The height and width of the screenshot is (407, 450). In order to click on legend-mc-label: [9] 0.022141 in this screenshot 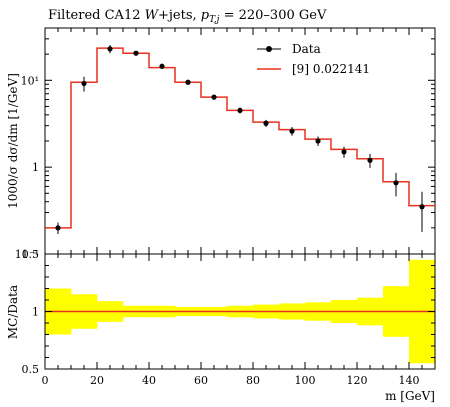, I will do `click(331, 69)`.